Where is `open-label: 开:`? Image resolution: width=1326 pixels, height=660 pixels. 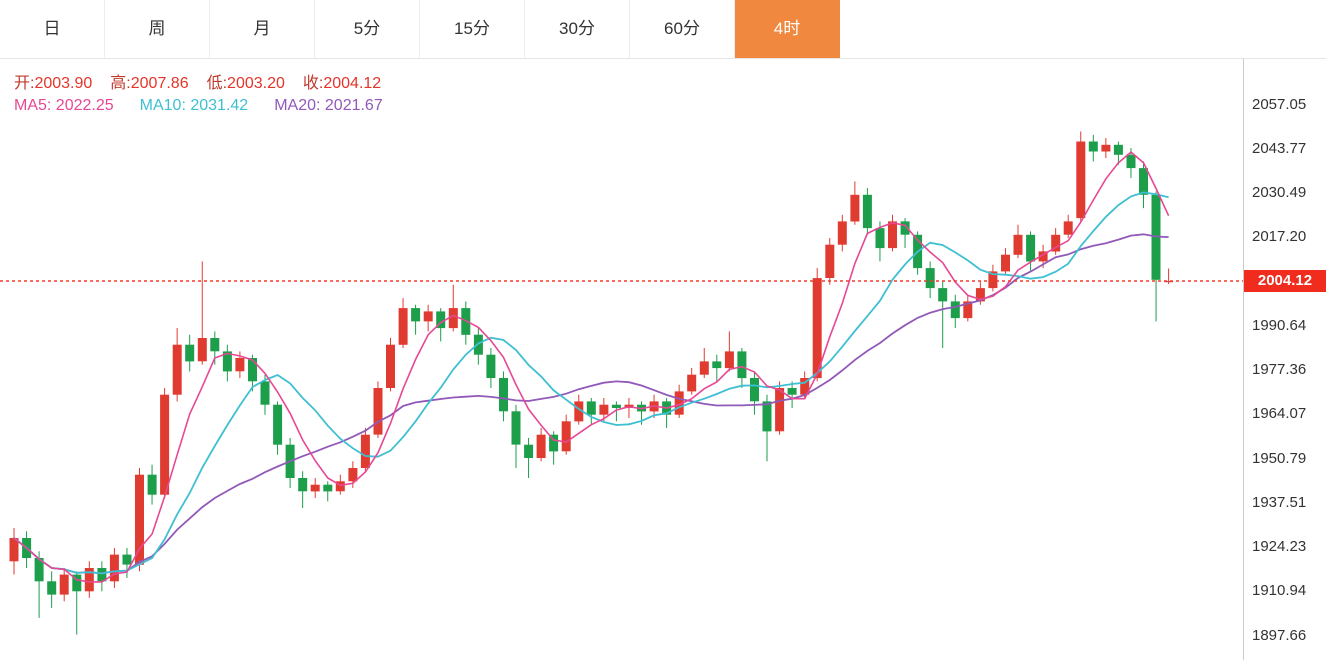
open-label: 开: is located at coordinates (24, 83).